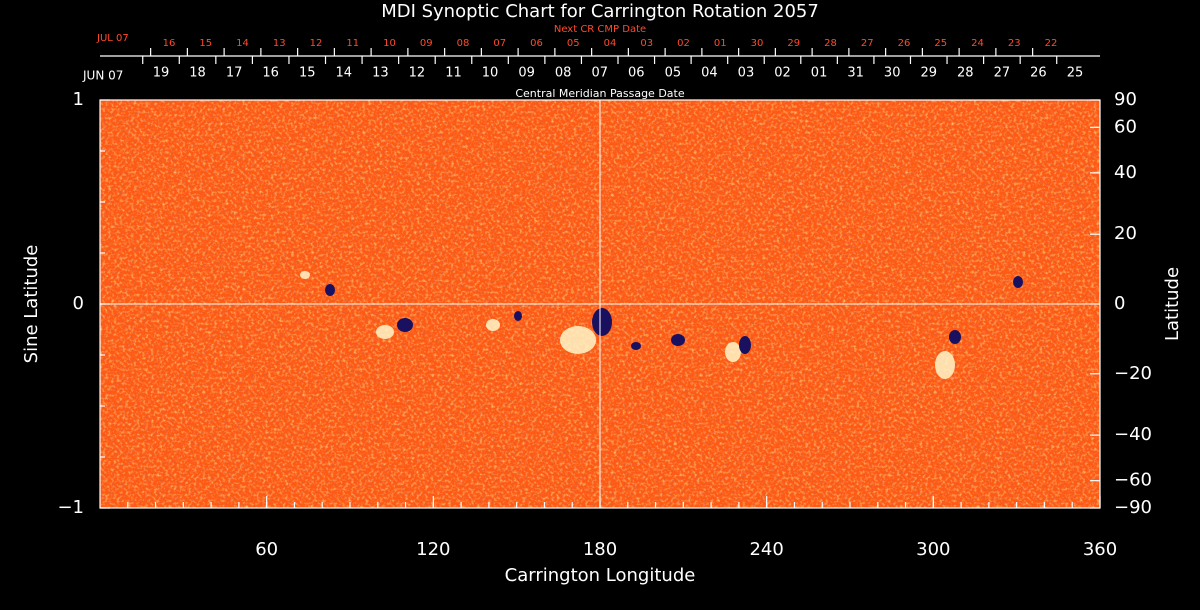 Image resolution: width=1200 pixels, height=610 pixels. Describe the element at coordinates (1125, 126) in the screenshot. I see `y2-tick-label: 60` at that location.